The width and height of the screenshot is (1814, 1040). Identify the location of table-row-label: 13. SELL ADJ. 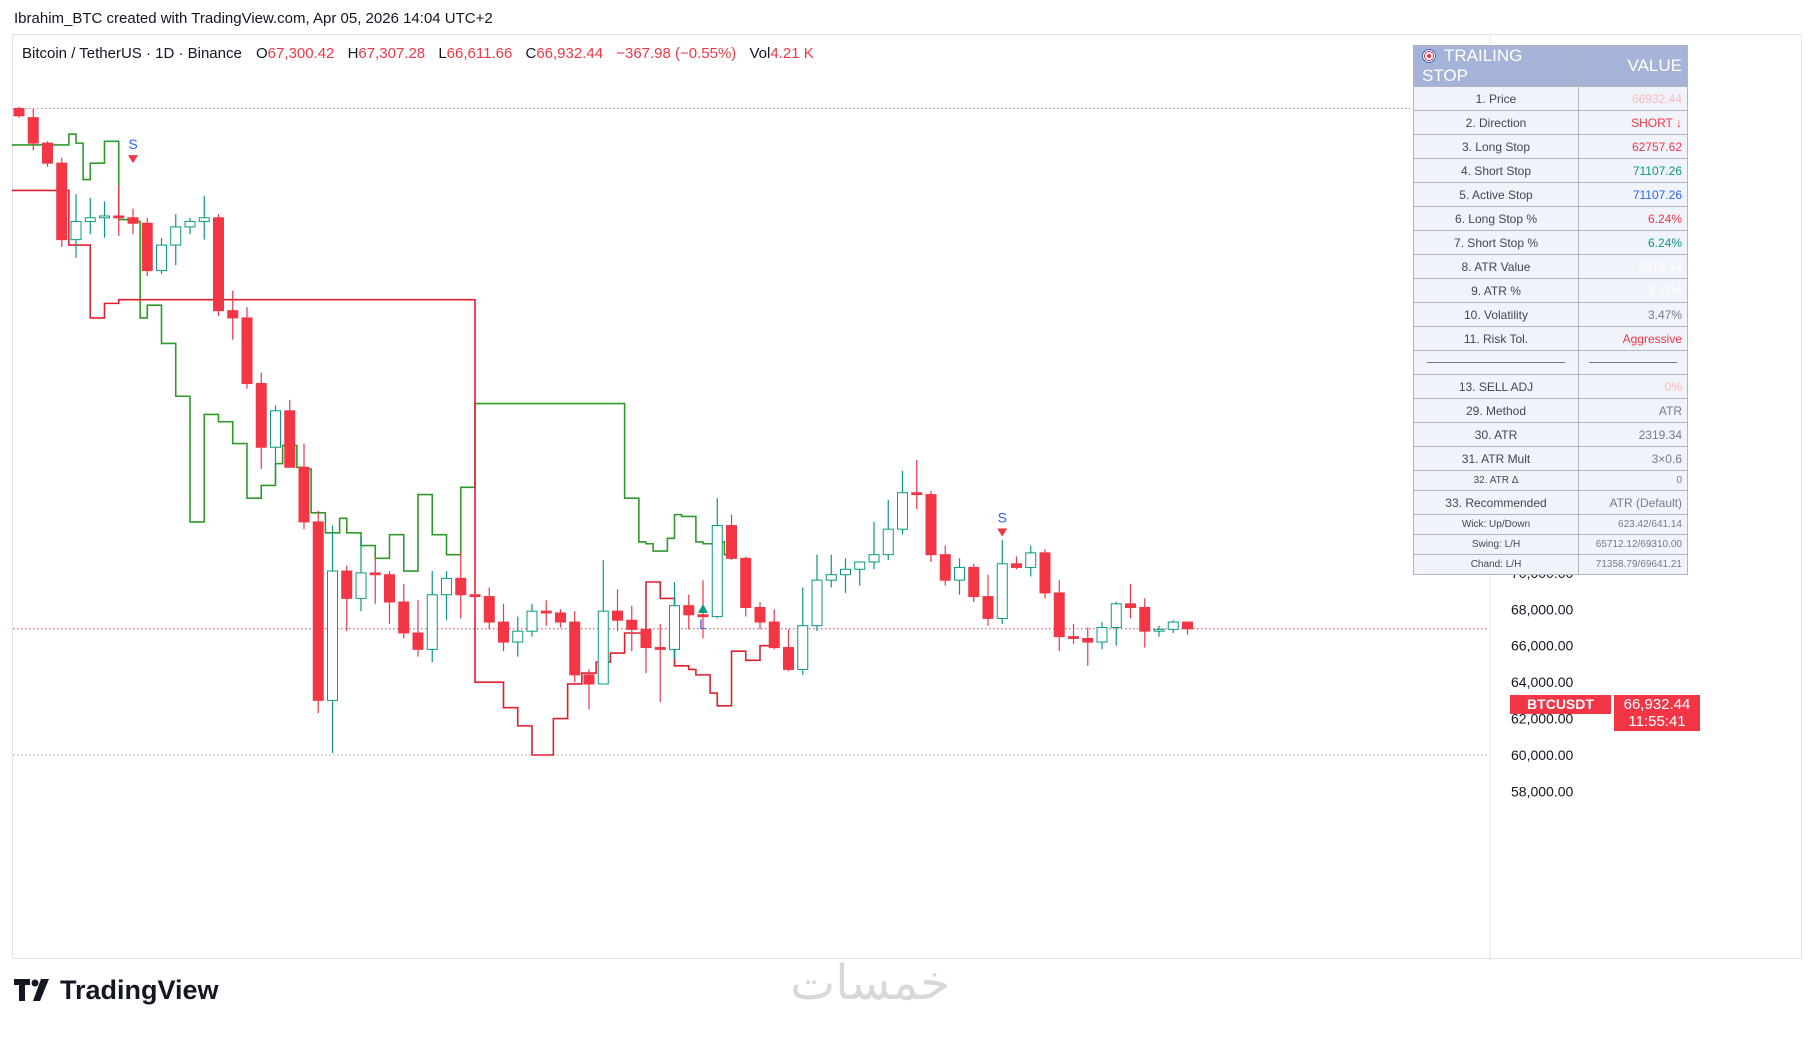
(1496, 386).